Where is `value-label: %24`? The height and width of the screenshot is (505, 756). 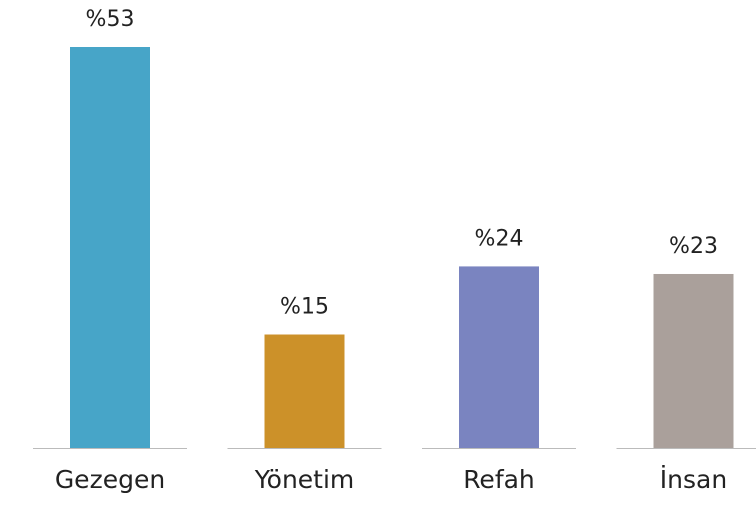
value-label: %24 is located at coordinates (499, 238).